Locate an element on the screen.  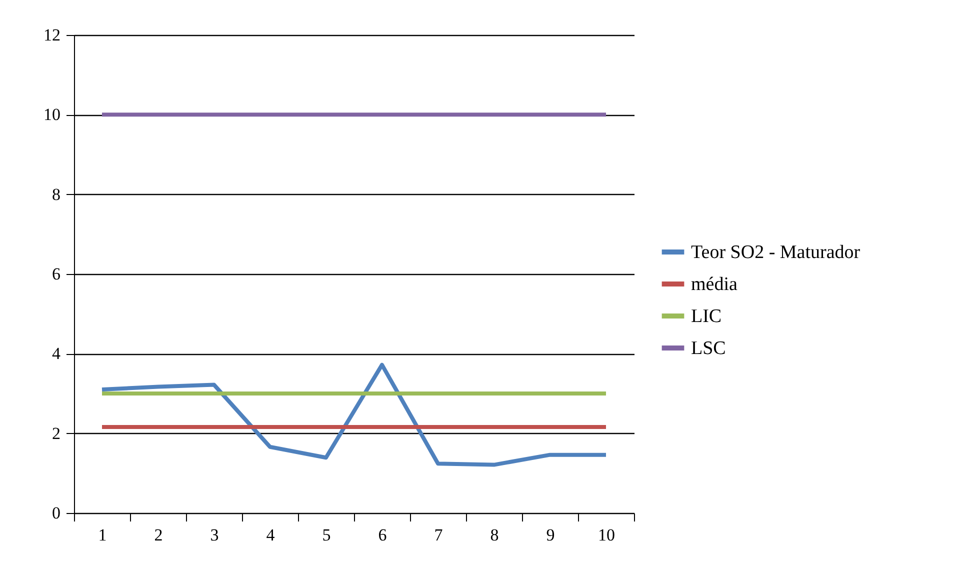
x-tick-label: 10 is located at coordinates (606, 535).